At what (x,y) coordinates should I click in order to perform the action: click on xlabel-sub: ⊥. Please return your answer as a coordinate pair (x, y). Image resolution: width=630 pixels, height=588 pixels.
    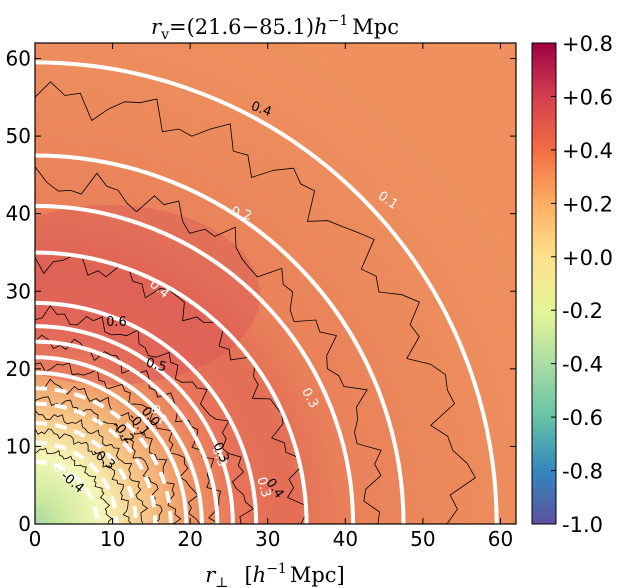
    Looking at the image, I should click on (221, 581).